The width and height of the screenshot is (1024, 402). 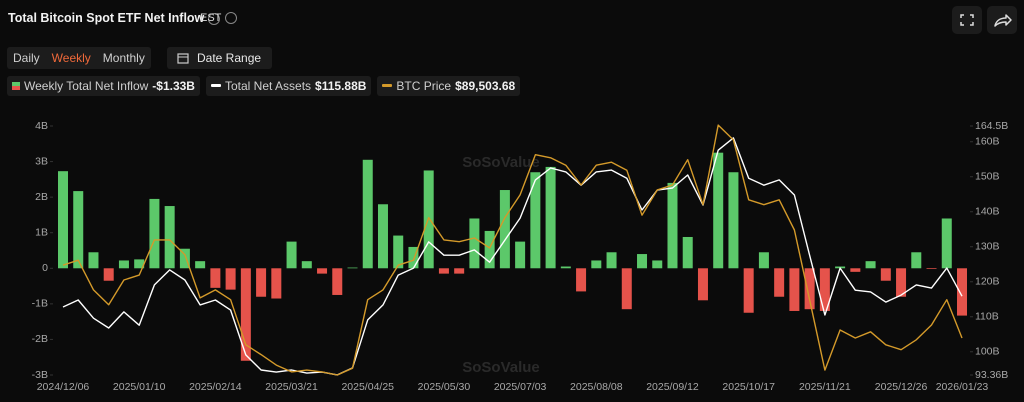 I want to click on y2-tick-label: 120B, so click(x=987, y=282).